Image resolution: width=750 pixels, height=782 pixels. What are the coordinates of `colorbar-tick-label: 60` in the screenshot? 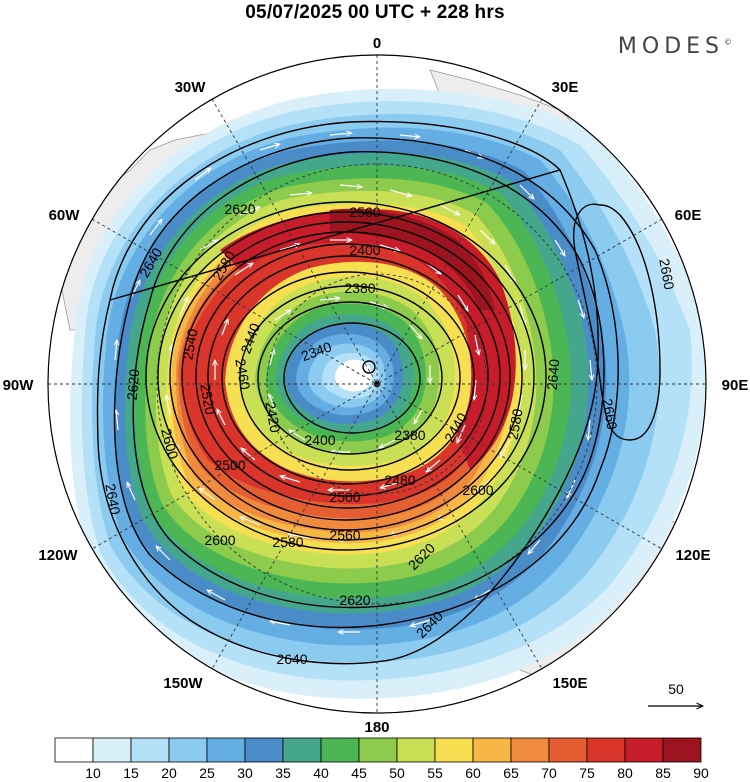 It's located at (473, 773).